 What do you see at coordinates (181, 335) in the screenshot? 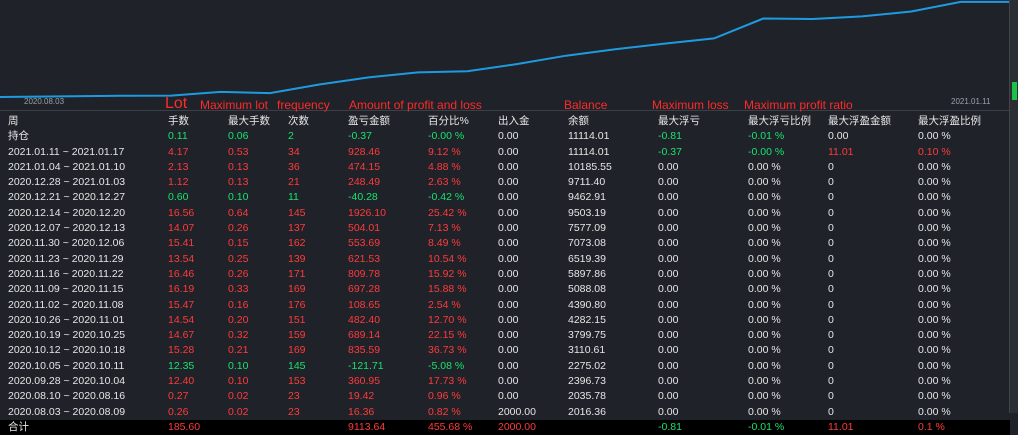
I see `cell-lots: 14.67` at bounding box center [181, 335].